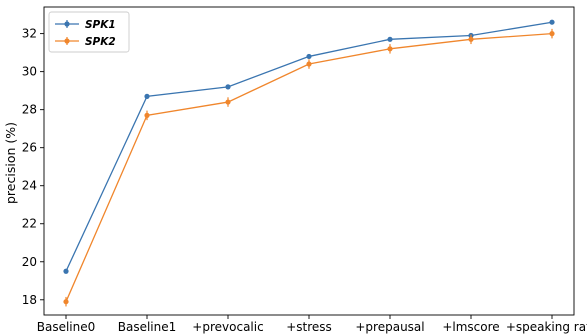 This screenshot has height=334, width=587. Describe the element at coordinates (67, 41) in the screenshot. I see `legend-marker-SPK2` at that location.